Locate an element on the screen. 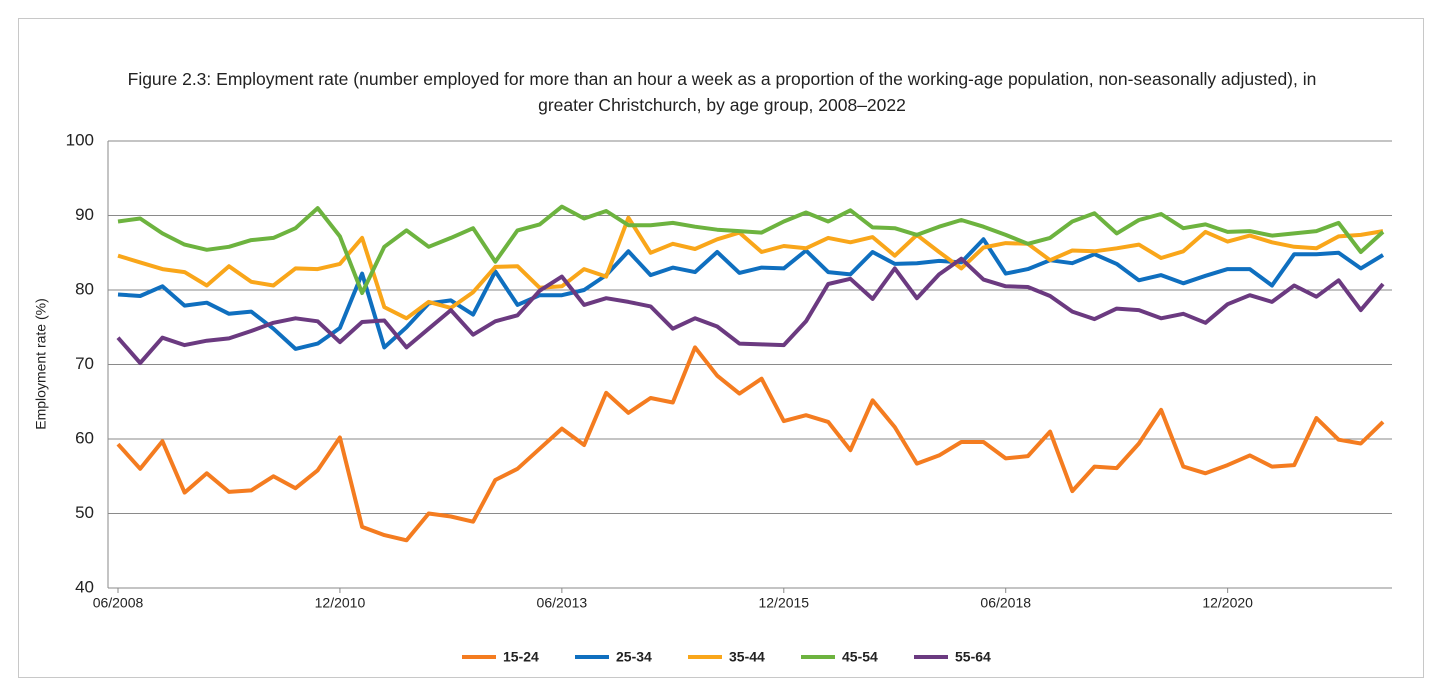 Image resolution: width=1444 pixels, height=695 pixels. y-axis-label: Employment rate (%) is located at coordinates (41, 363).